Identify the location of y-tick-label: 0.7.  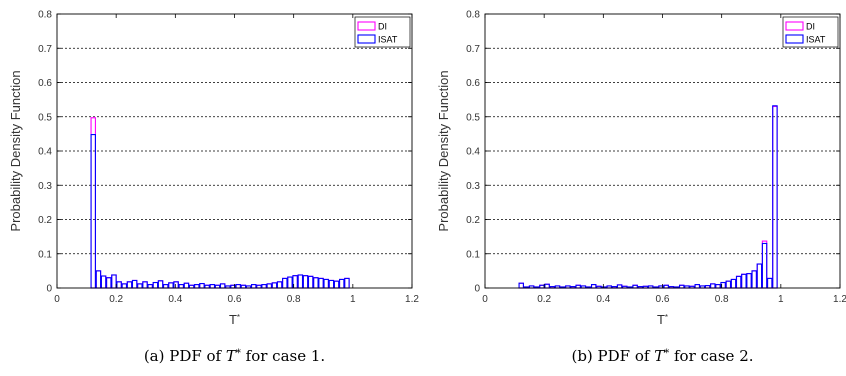
(473, 49).